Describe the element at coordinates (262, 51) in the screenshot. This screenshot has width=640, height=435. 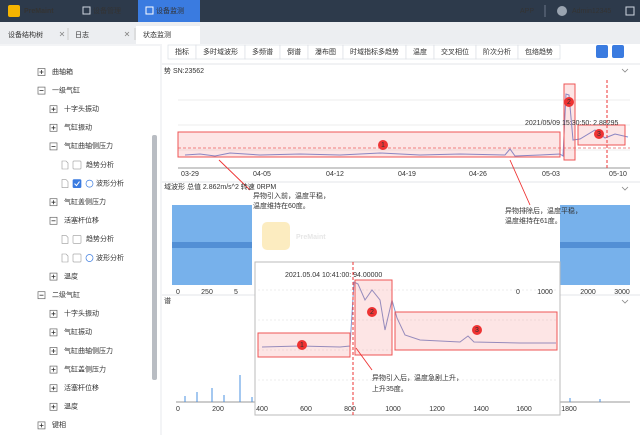
I see `toolbar-label: 多频谱` at that location.